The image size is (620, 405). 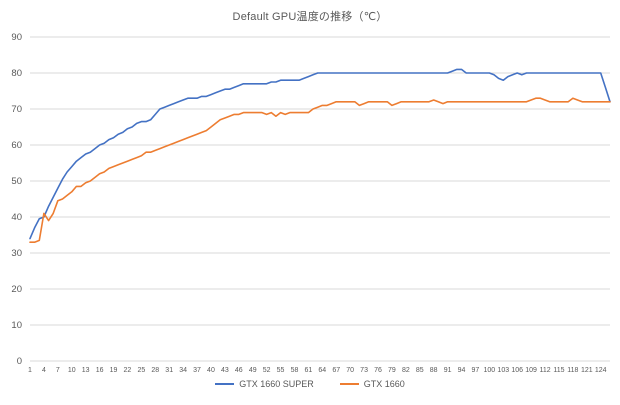 What do you see at coordinates (378, 370) in the screenshot?
I see `x-axis-tick-label: 76` at bounding box center [378, 370].